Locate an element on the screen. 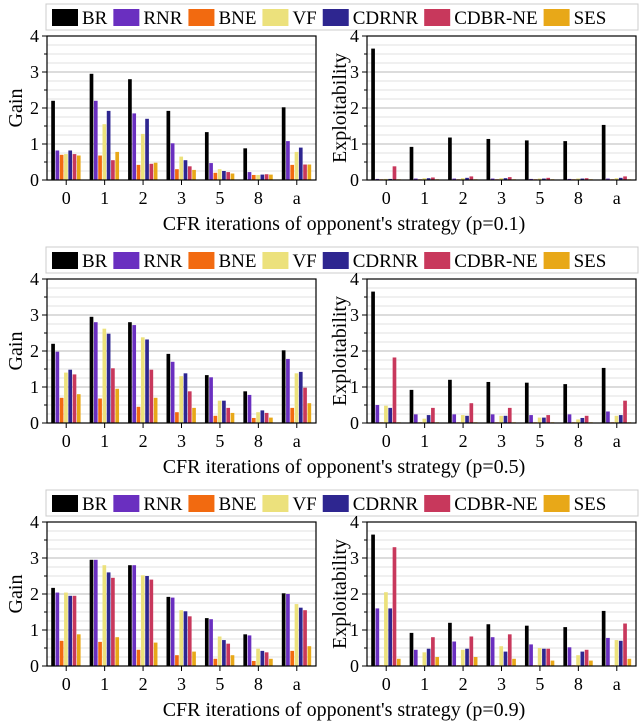 Image resolution: width=640 pixels, height=724 pixels. x-tick-label: 2 is located at coordinates (143, 198).